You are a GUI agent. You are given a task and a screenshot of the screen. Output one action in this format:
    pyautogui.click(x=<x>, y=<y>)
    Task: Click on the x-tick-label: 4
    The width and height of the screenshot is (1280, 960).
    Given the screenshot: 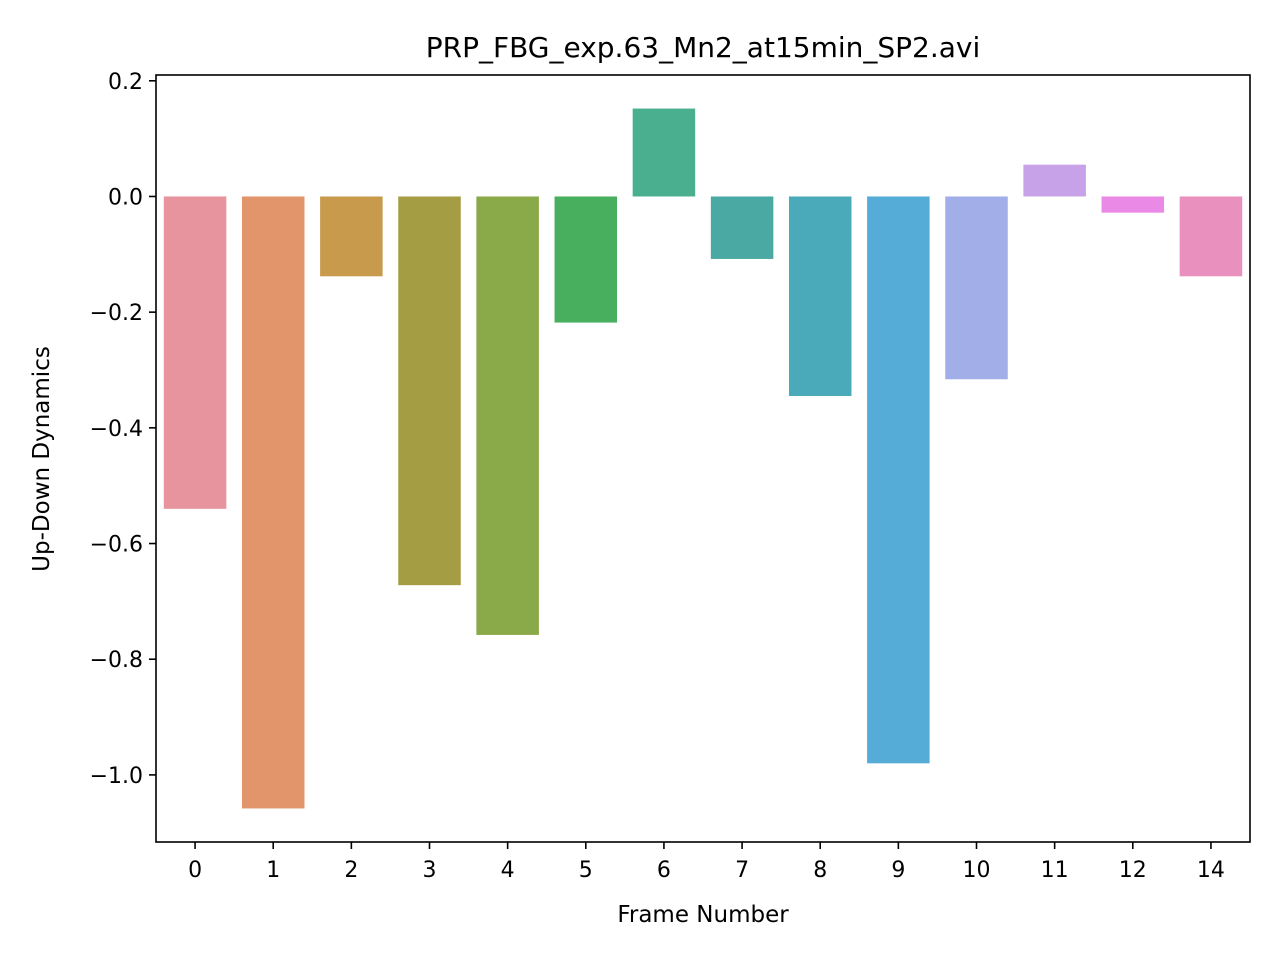 What is the action you would take?
    pyautogui.click(x=508, y=870)
    